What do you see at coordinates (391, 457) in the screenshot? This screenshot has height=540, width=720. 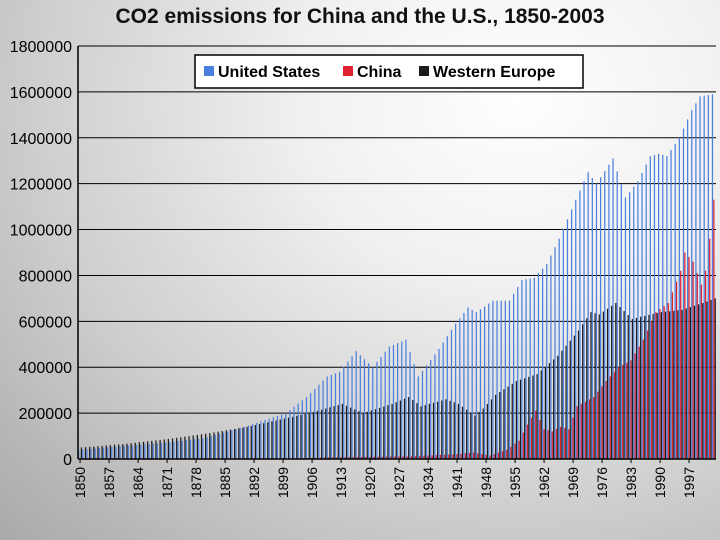 I see `bar-china-1925` at bounding box center [391, 457].